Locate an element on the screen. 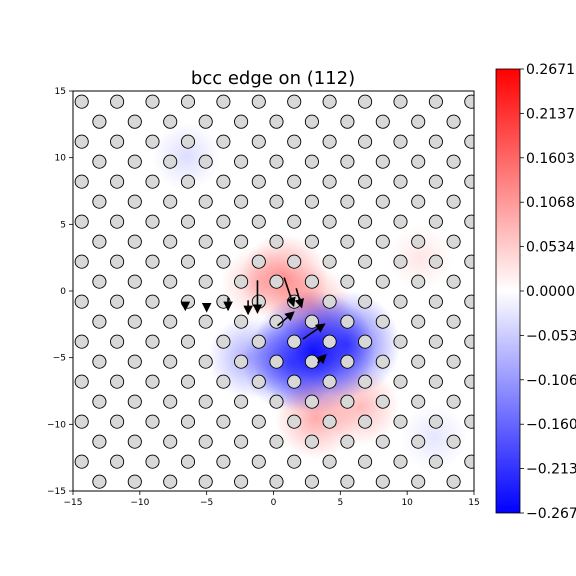  field-blob is located at coordinates (433, 437).